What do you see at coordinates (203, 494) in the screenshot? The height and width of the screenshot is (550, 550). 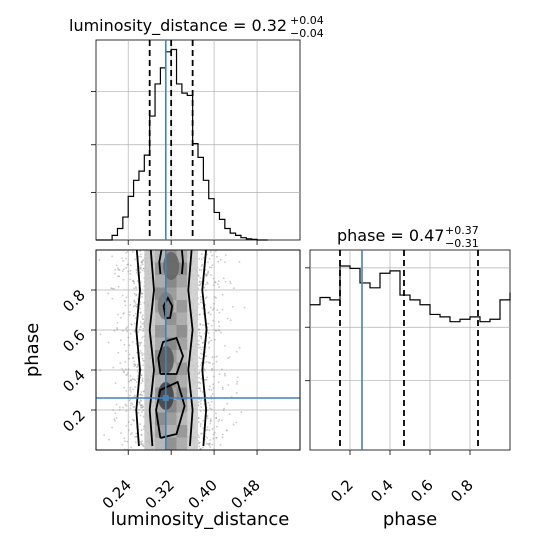 I see `tick-label-ld-2: 0.40` at bounding box center [203, 494].